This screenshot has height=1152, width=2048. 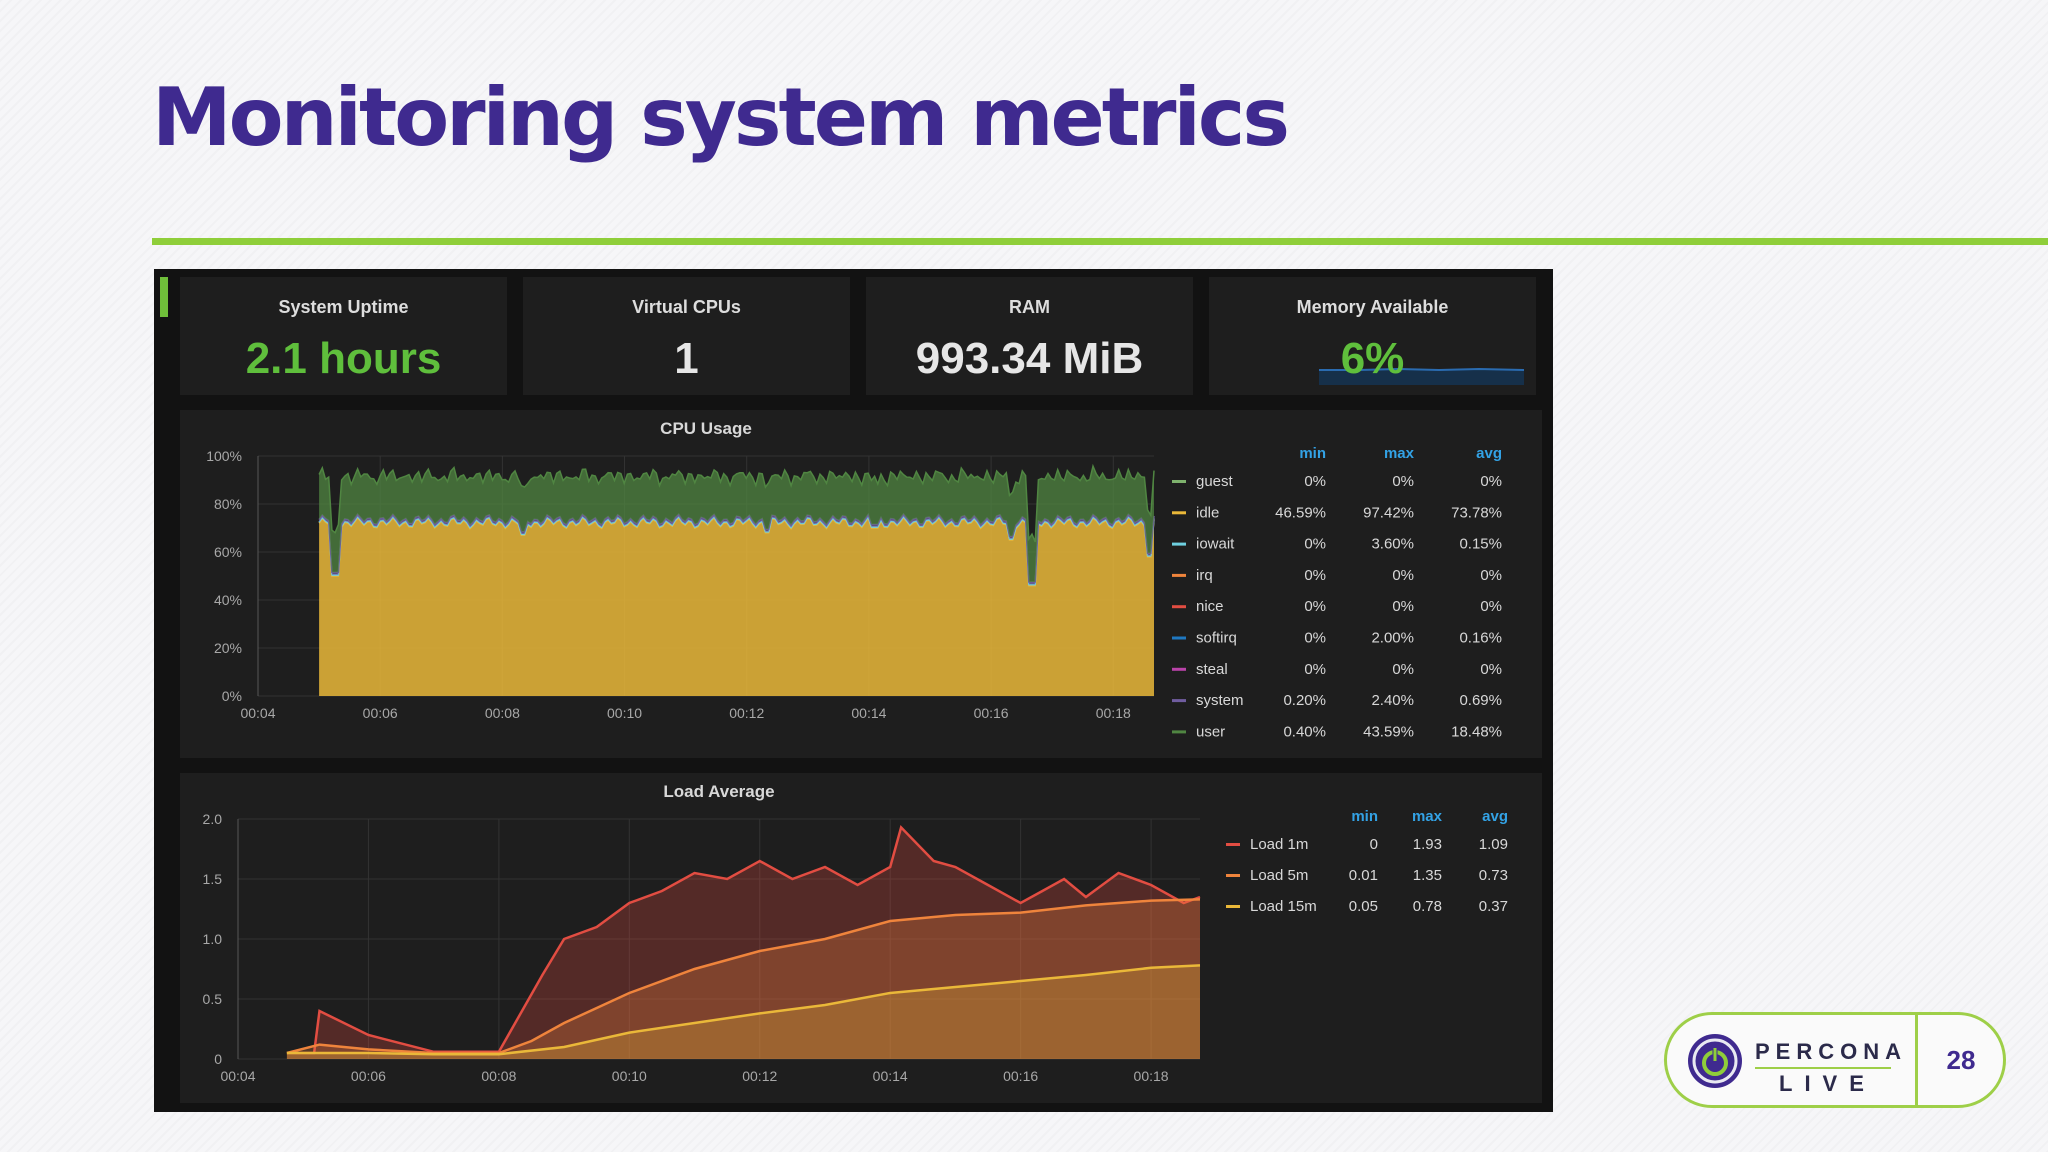 I want to click on legend-item-softirq: softirq 0% 2.00% 0.16%, so click(x=1337, y=638).